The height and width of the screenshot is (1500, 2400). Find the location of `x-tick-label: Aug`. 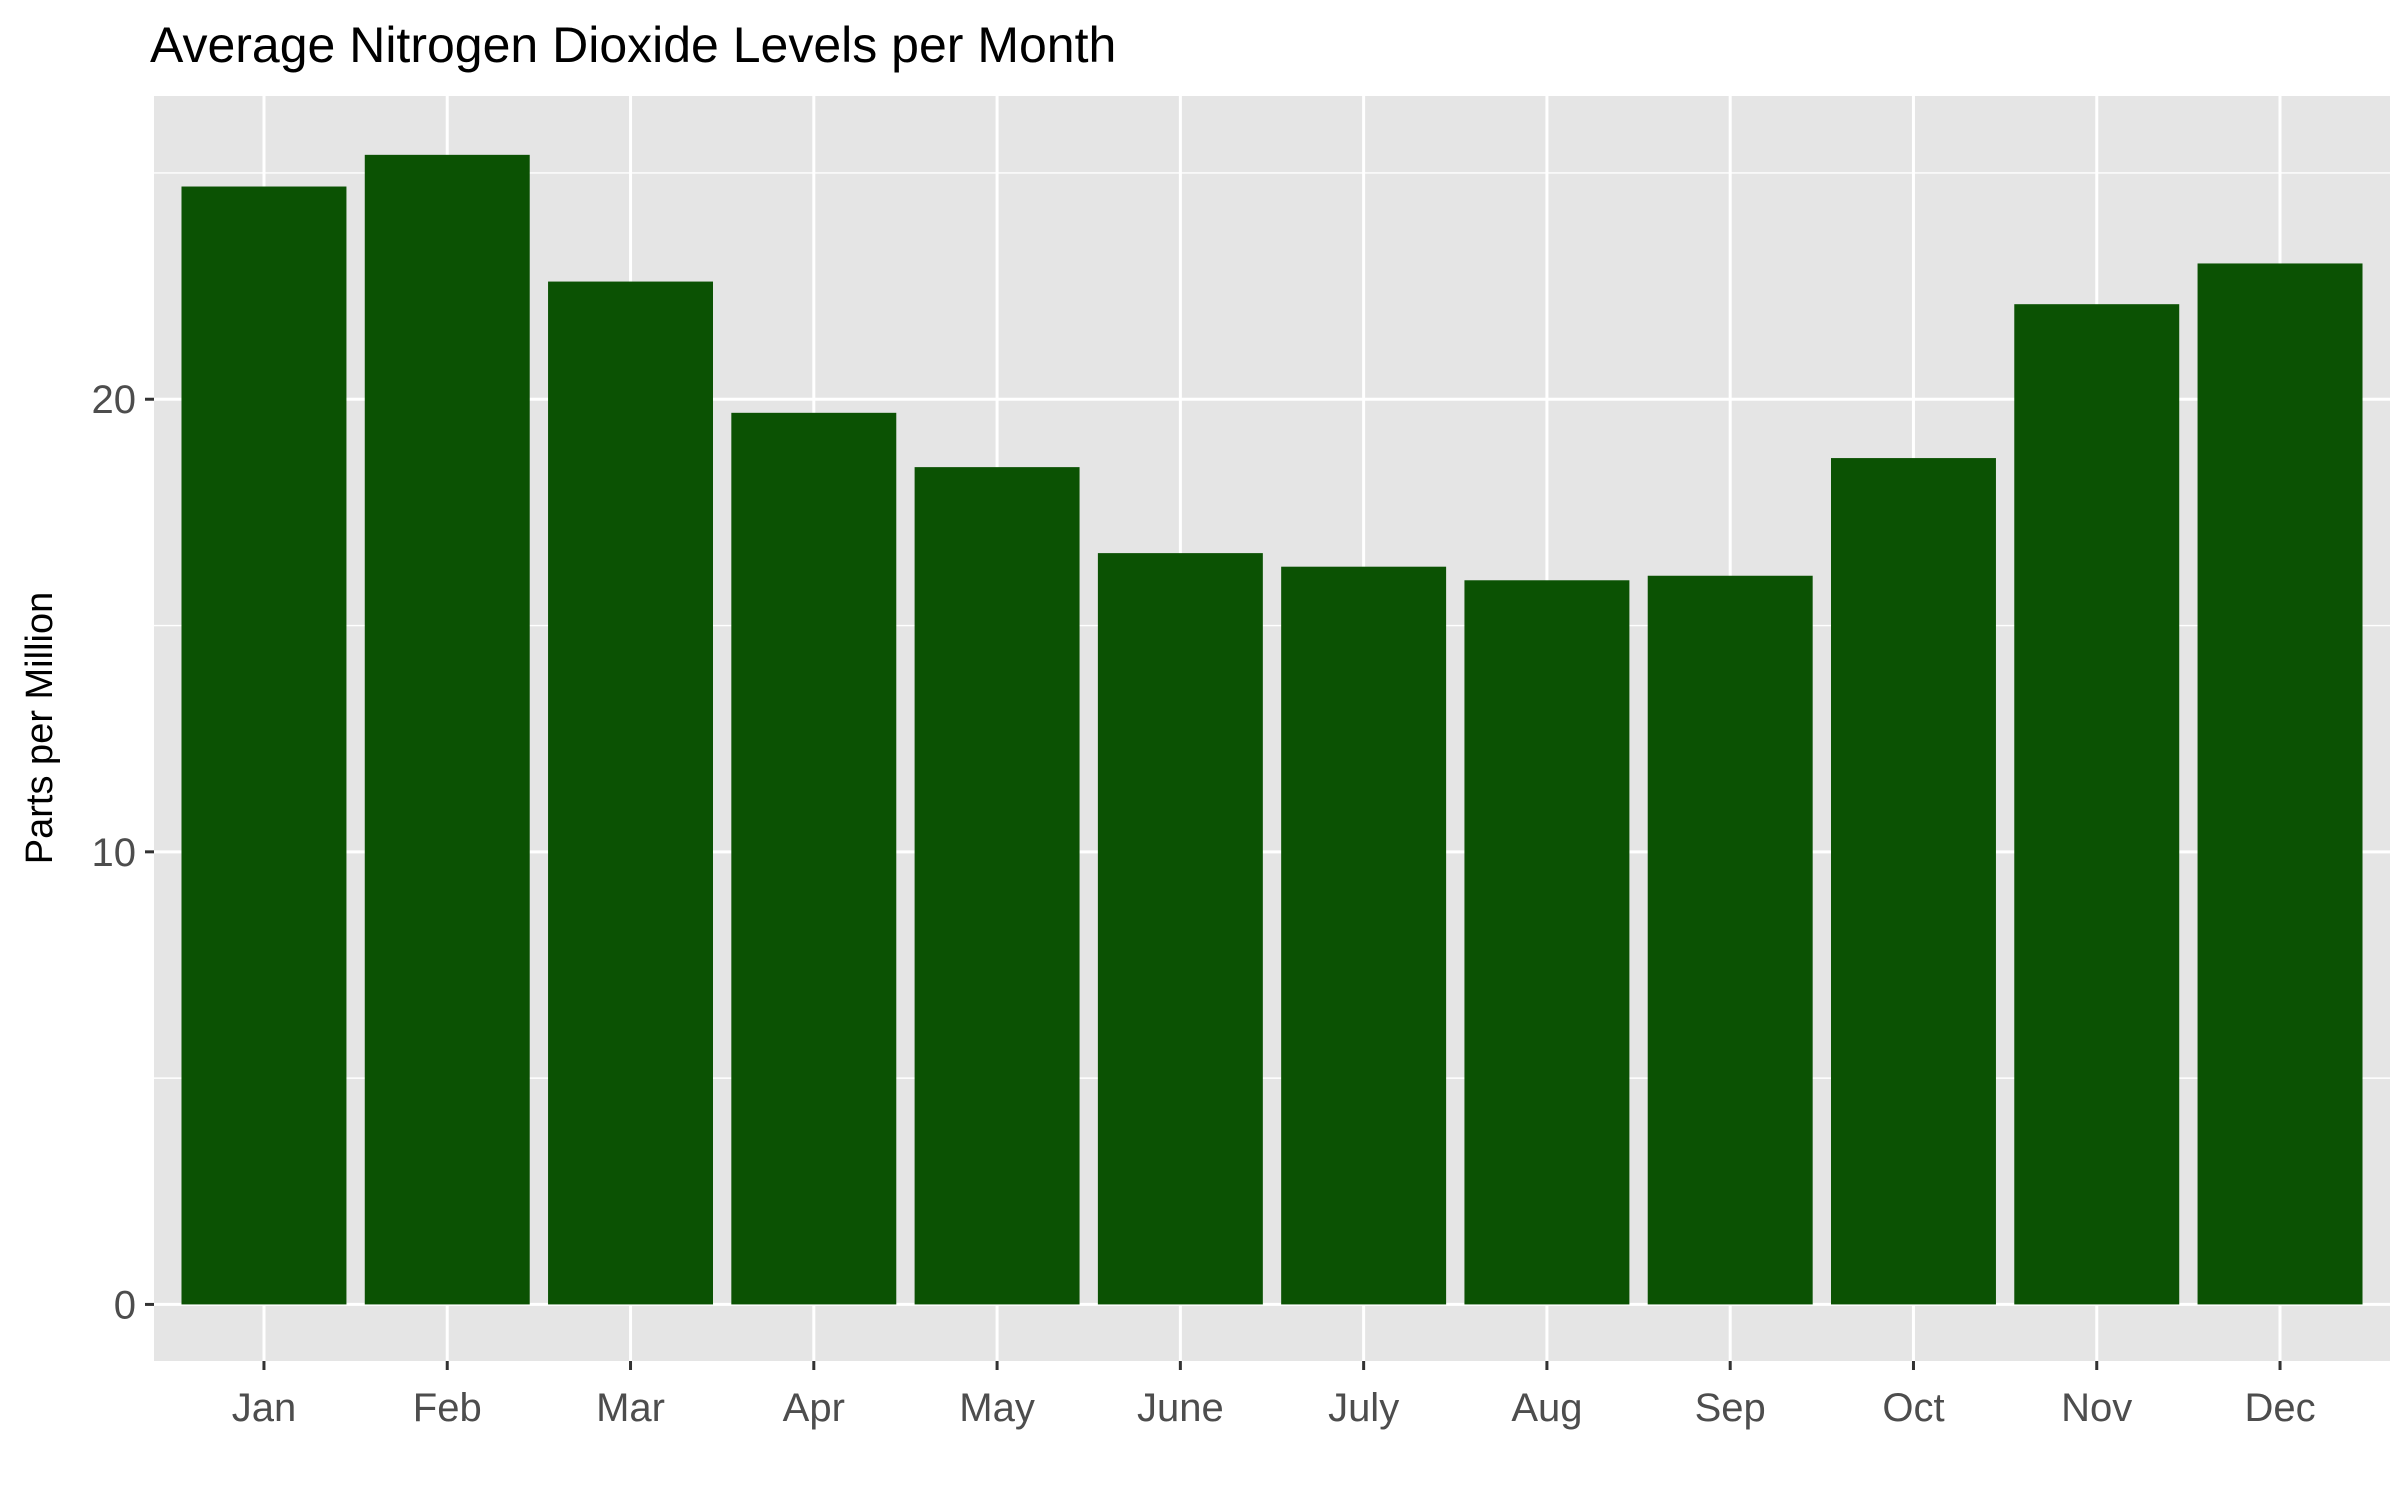

x-tick-label: Aug is located at coordinates (1546, 1408).